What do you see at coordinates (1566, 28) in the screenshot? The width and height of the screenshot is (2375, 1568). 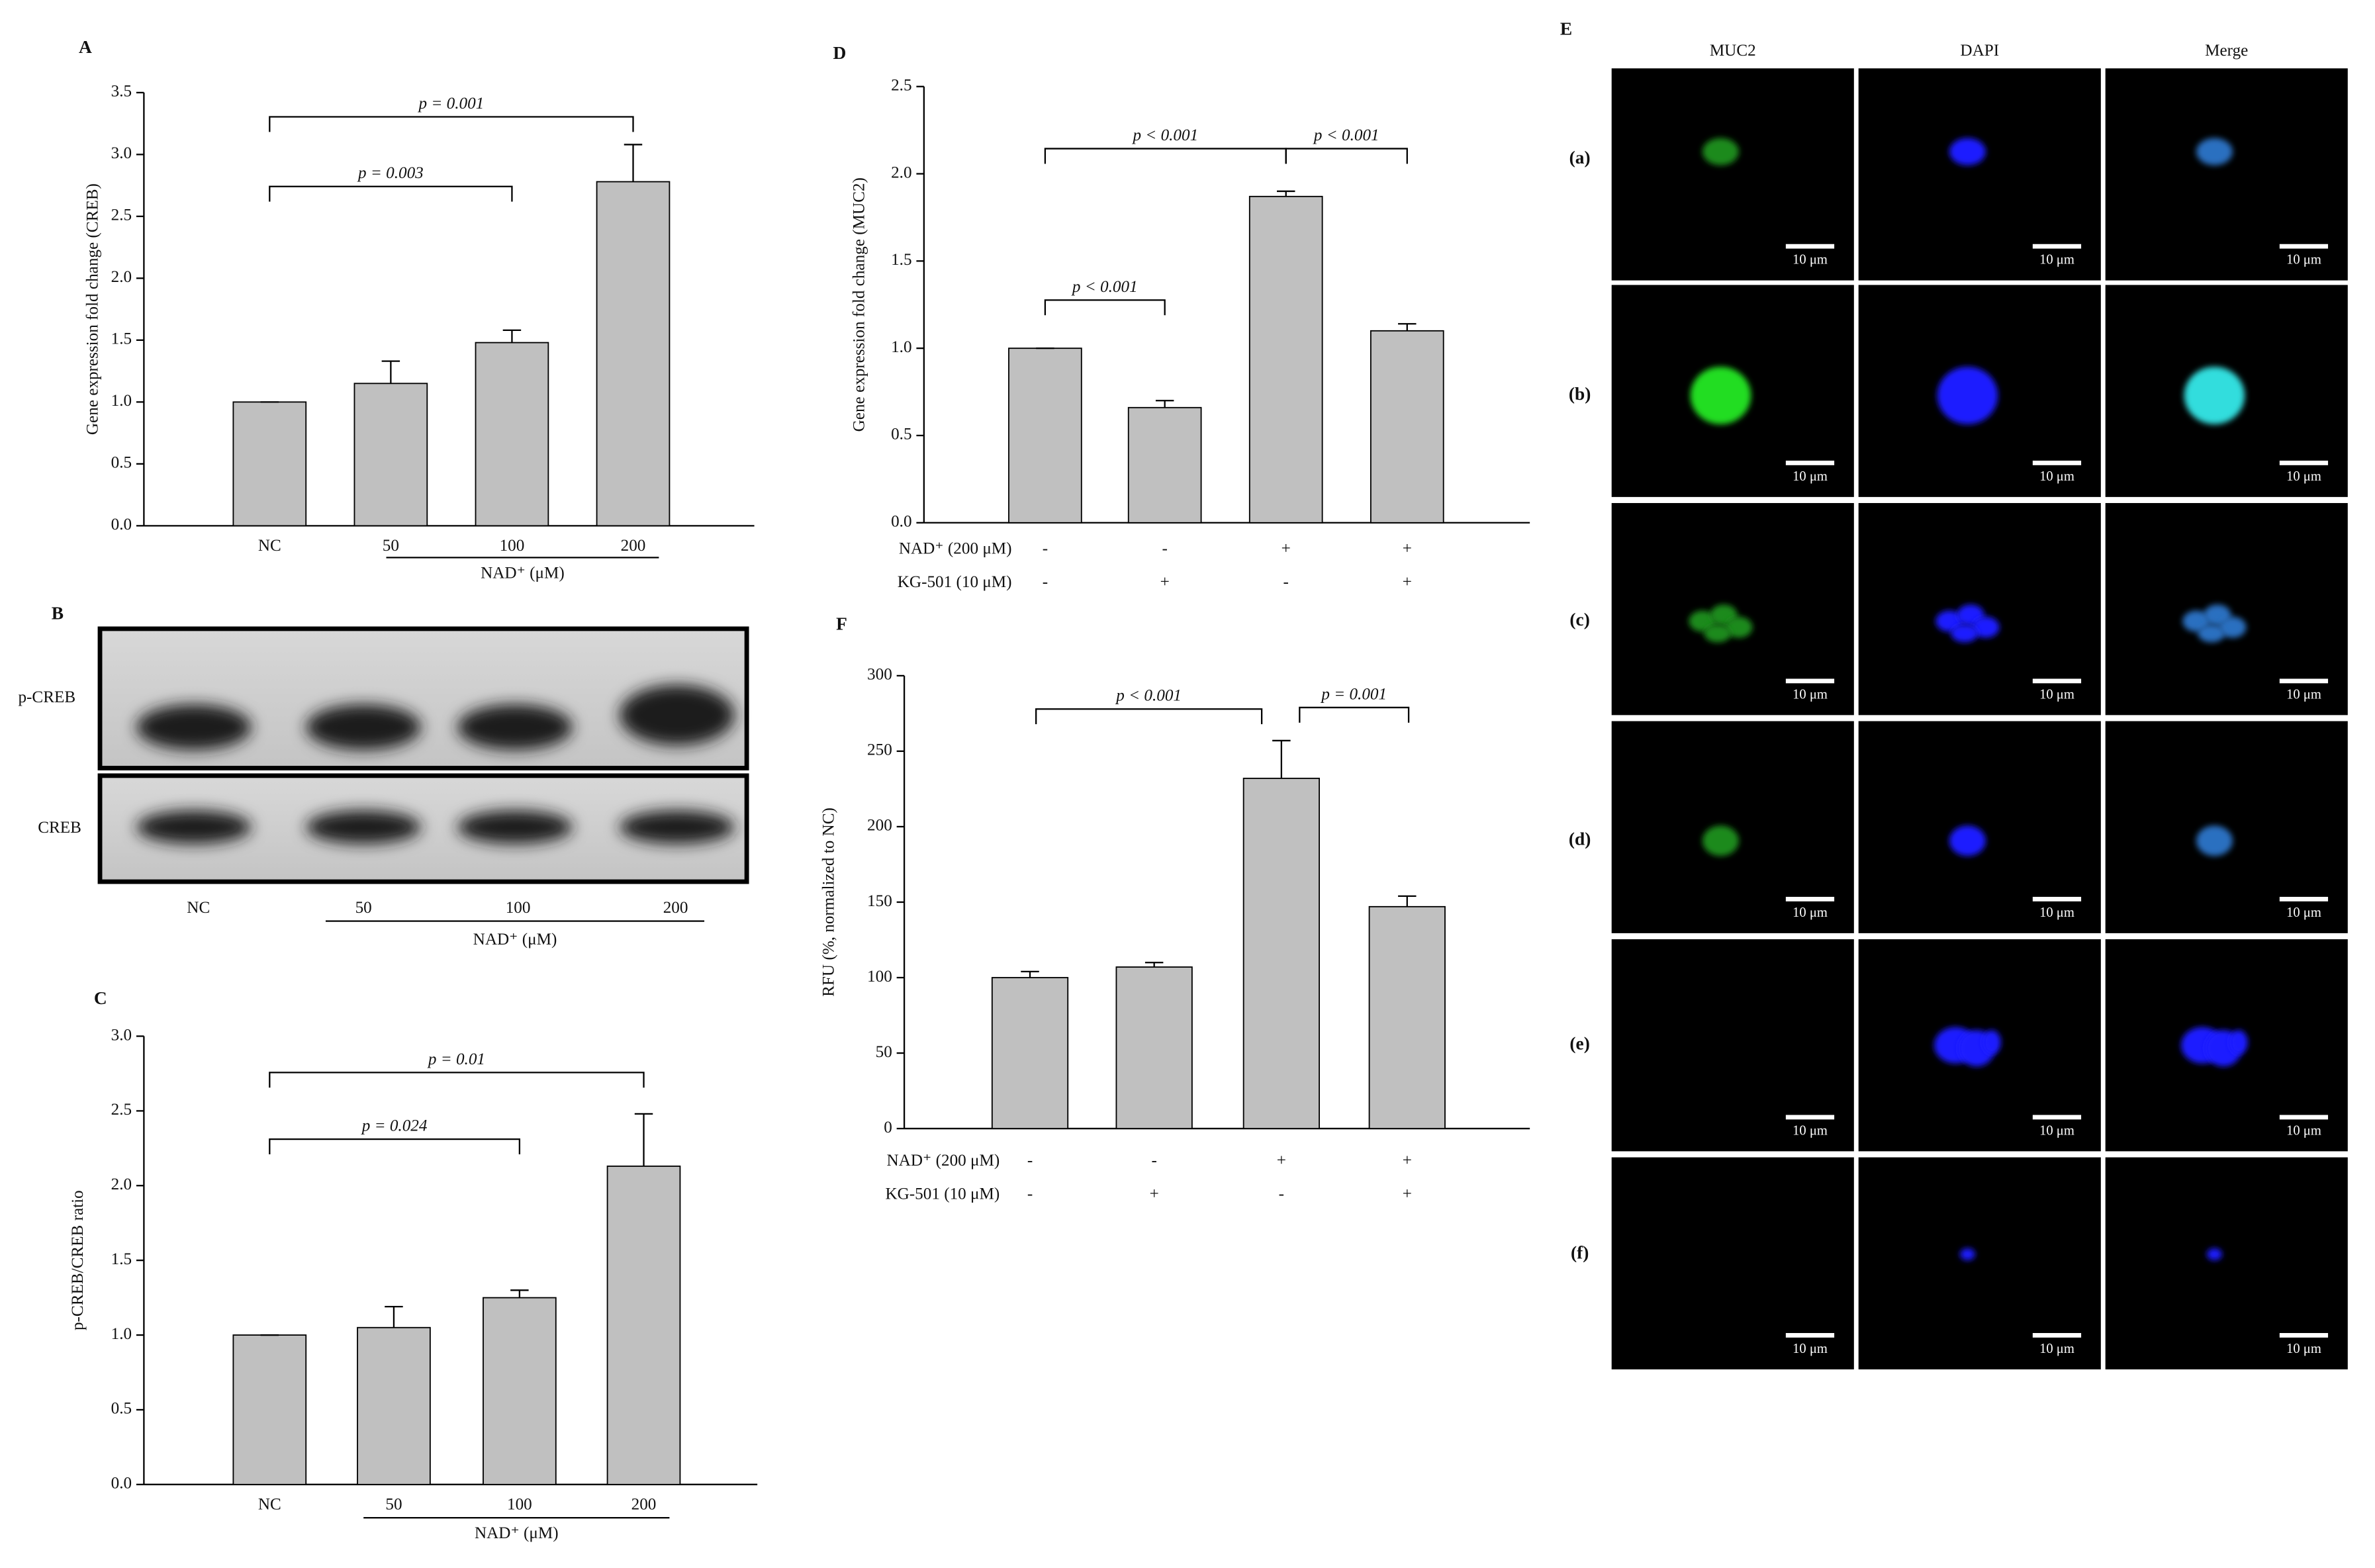 I see `panel-label: E` at bounding box center [1566, 28].